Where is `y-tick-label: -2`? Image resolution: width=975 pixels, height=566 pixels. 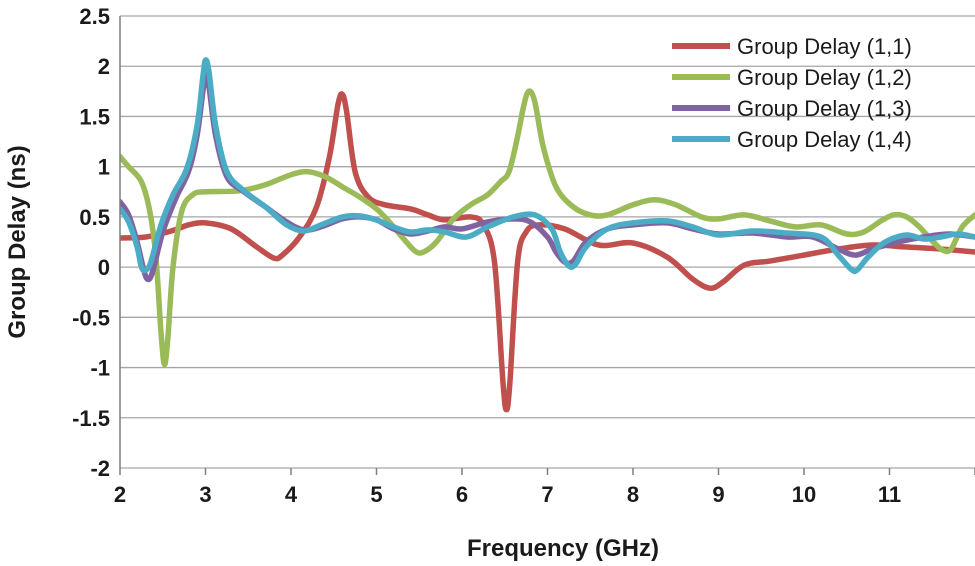 y-tick-label: -2 is located at coordinates (100, 468).